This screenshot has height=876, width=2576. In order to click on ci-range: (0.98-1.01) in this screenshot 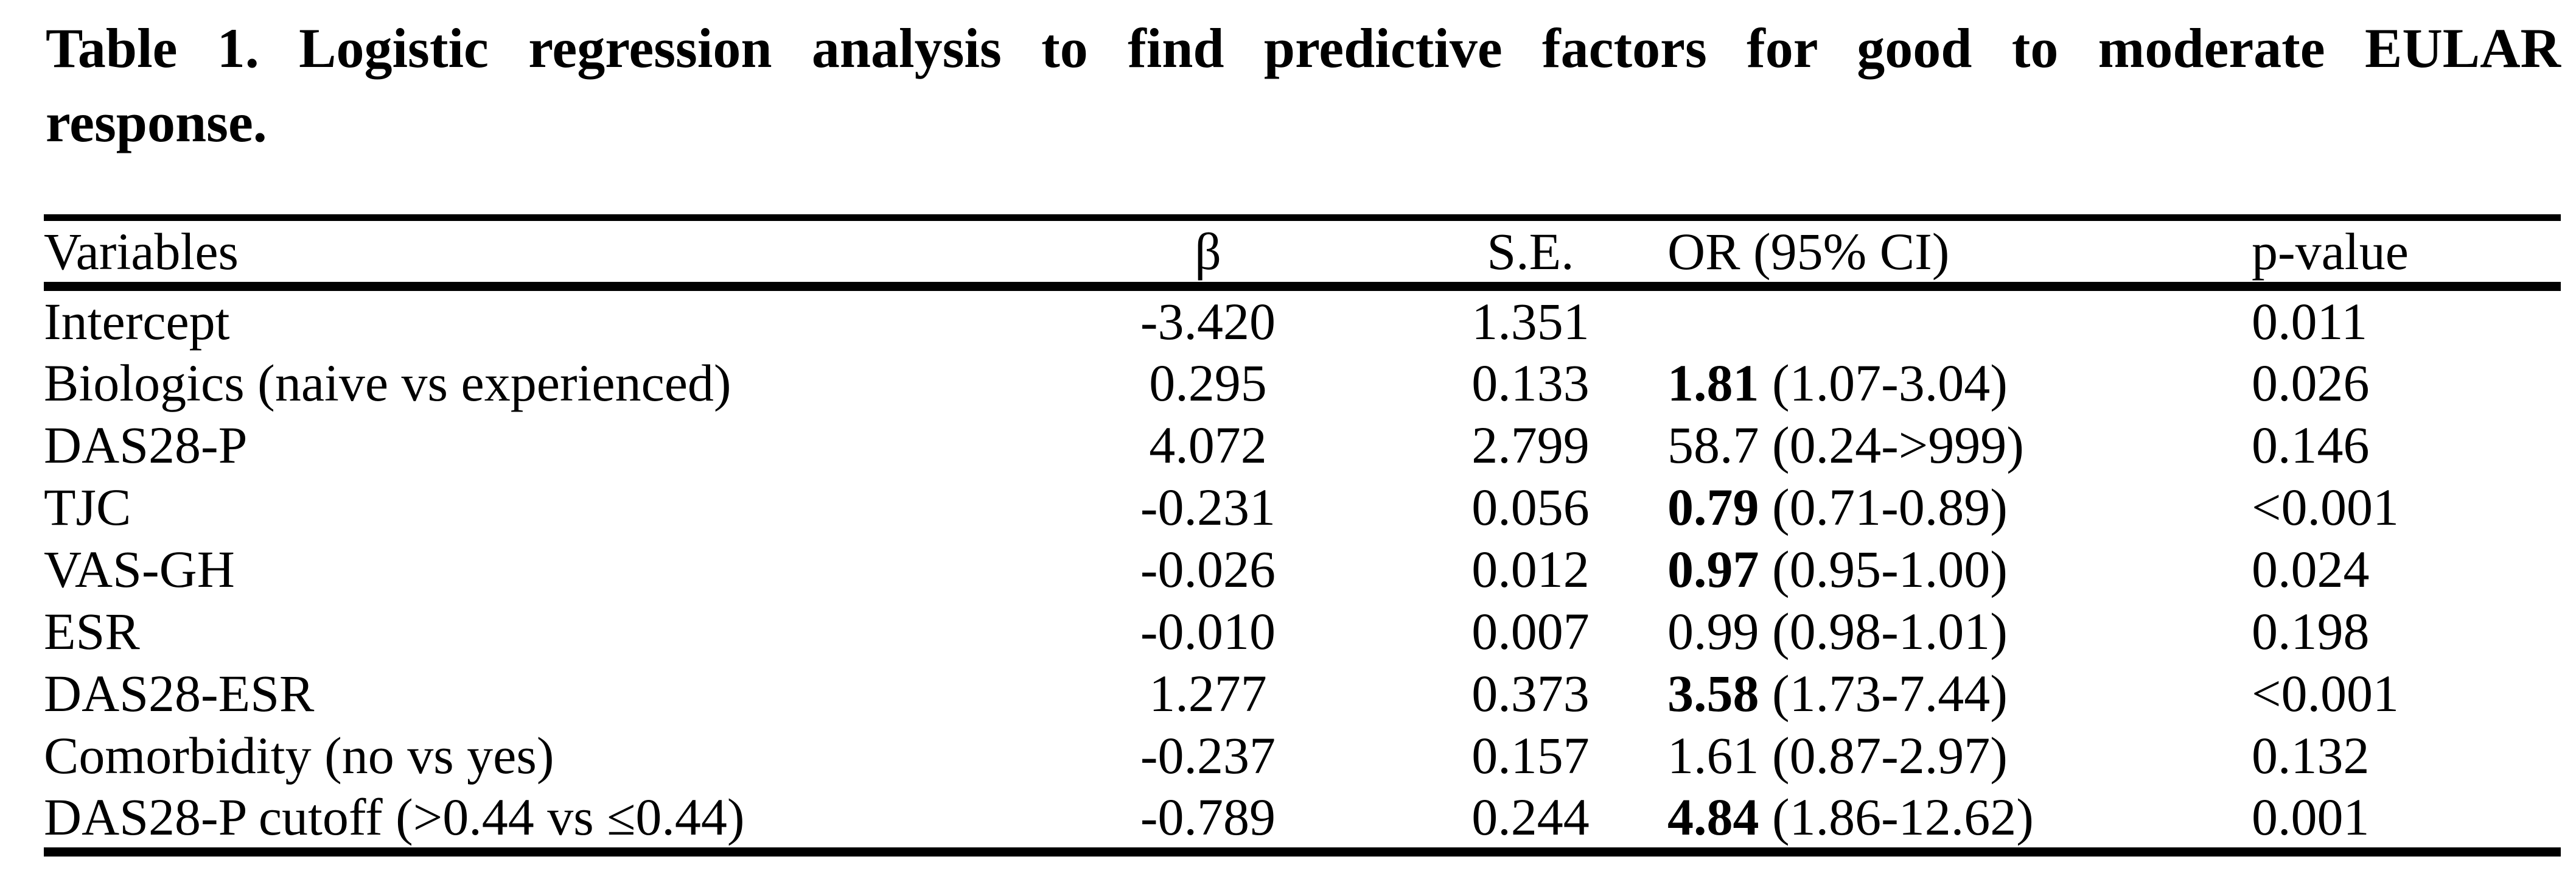, I will do `click(1890, 631)`.